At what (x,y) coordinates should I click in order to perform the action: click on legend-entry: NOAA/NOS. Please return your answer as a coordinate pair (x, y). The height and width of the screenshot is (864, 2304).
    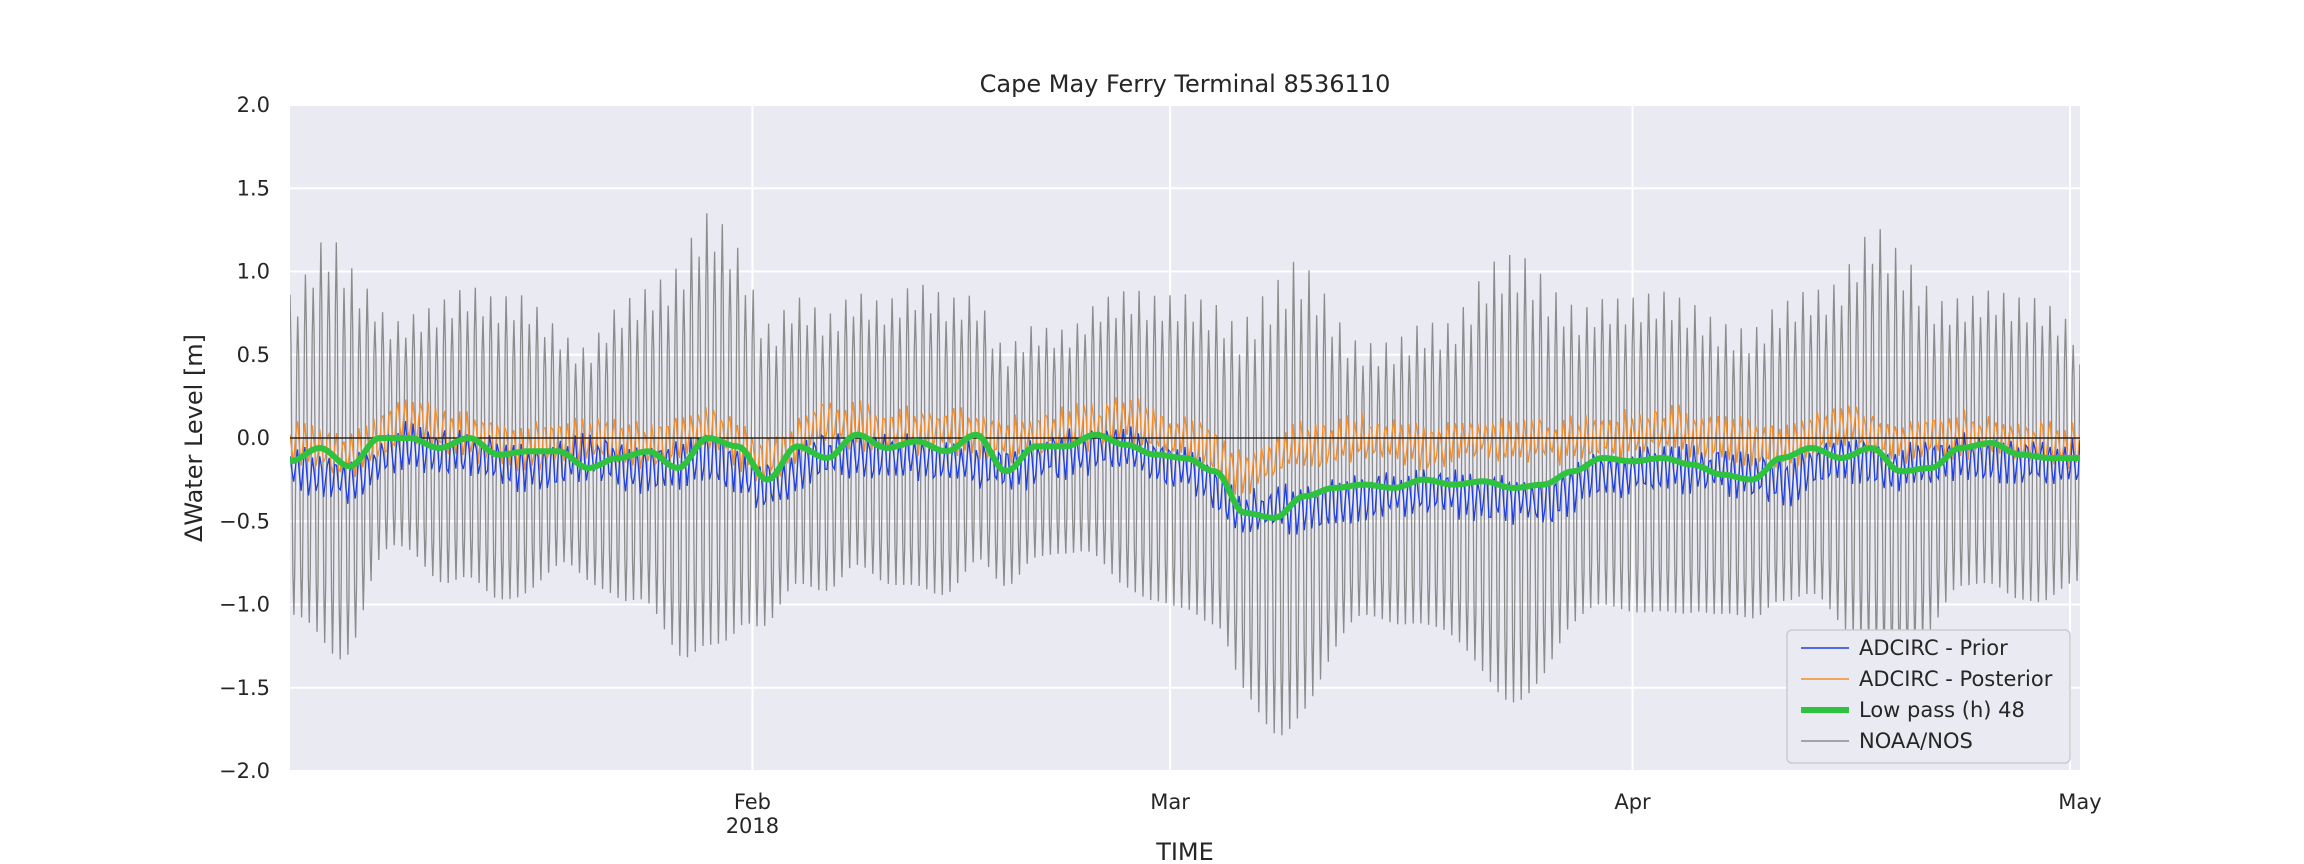
    Looking at the image, I should click on (1916, 741).